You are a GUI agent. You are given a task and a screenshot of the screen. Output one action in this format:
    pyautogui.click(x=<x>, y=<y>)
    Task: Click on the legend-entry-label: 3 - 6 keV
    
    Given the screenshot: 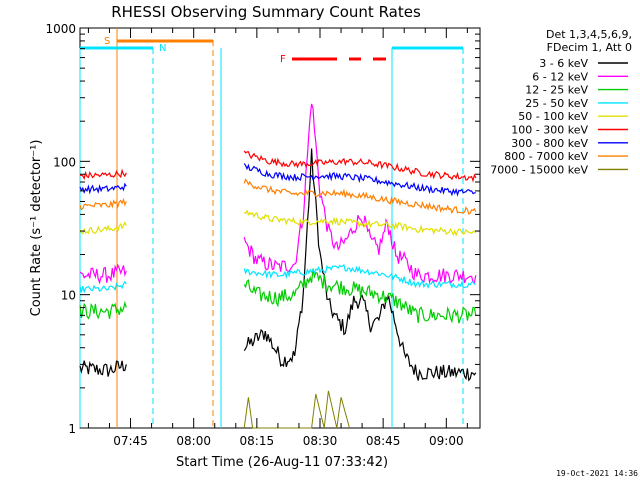 What is the action you would take?
    pyautogui.click(x=563, y=63)
    